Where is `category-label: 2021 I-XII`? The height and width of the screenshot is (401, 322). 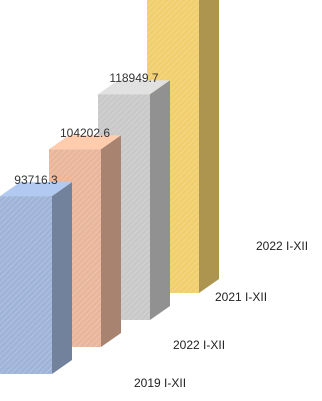 category-label: 2021 I-XII is located at coordinates (241, 297).